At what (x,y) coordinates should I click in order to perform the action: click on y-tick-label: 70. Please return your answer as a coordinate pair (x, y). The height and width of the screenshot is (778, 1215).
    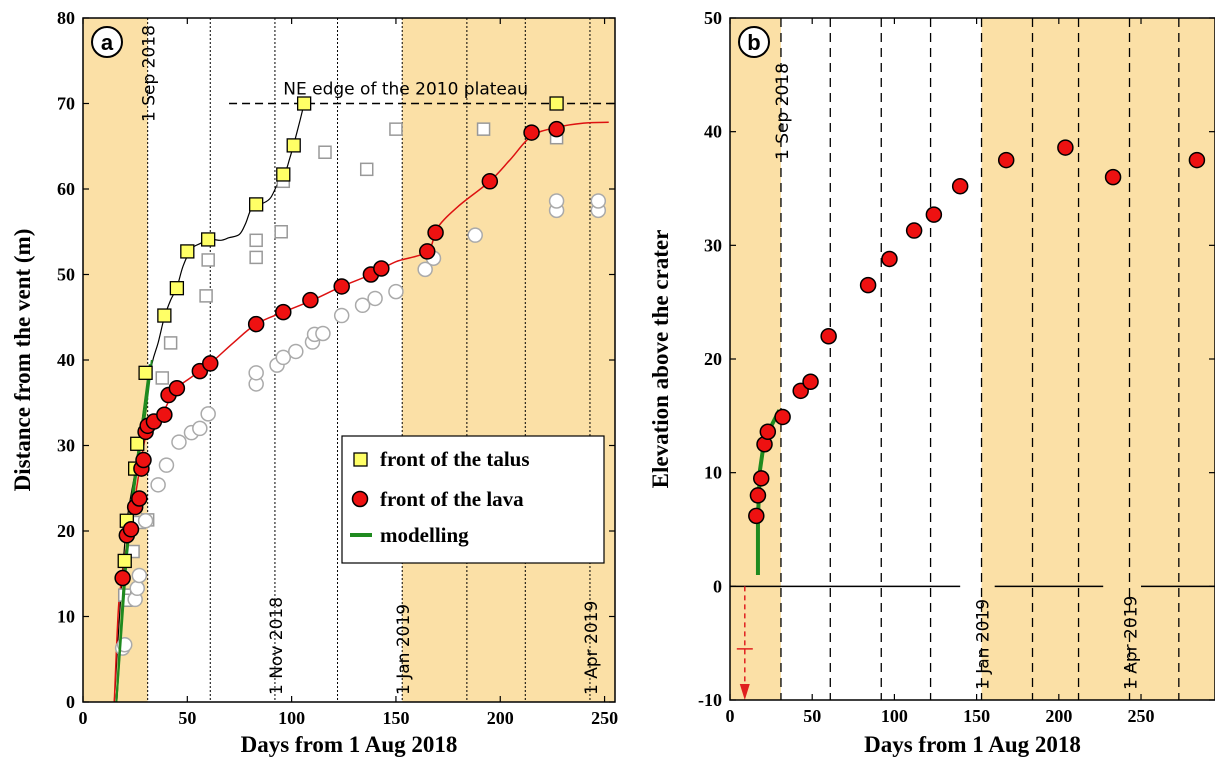
    Looking at the image, I should click on (66, 104).